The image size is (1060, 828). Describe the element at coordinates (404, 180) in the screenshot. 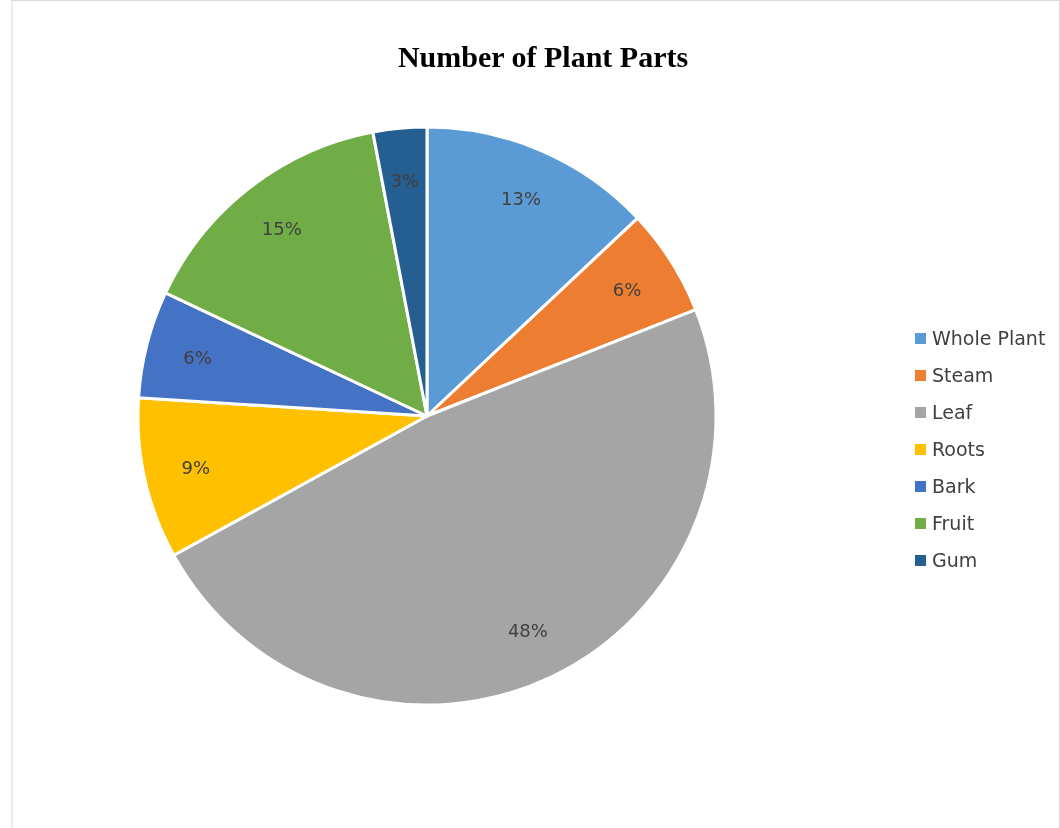

I see `data-label: 3%` at that location.